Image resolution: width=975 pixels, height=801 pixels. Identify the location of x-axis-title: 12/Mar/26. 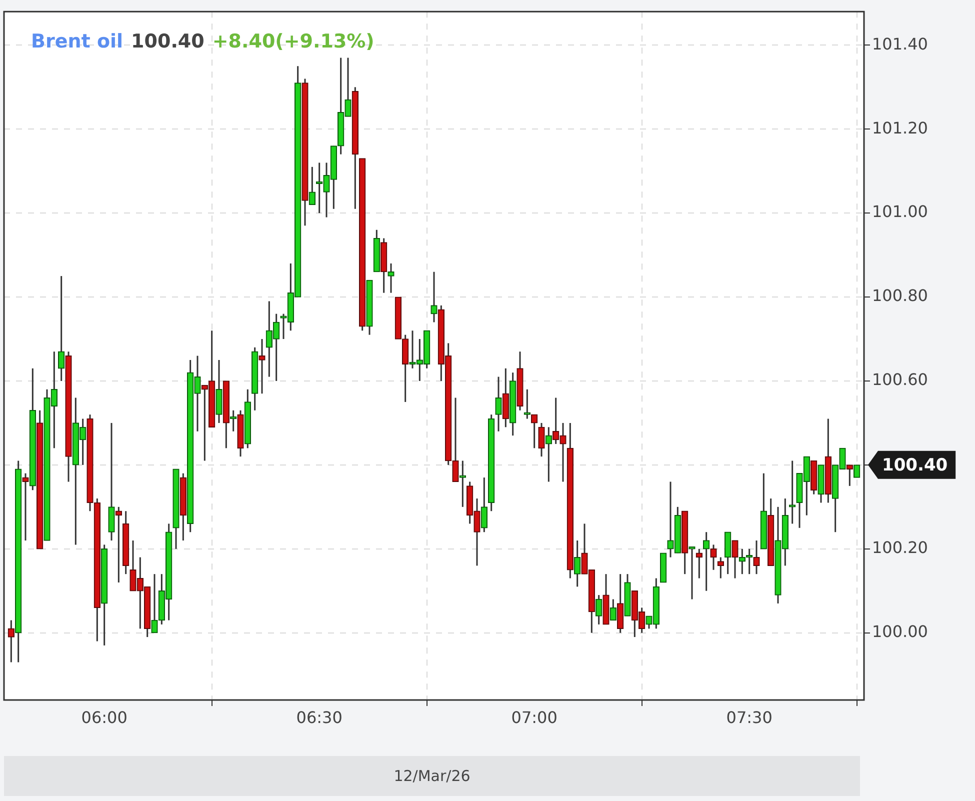
(432, 776).